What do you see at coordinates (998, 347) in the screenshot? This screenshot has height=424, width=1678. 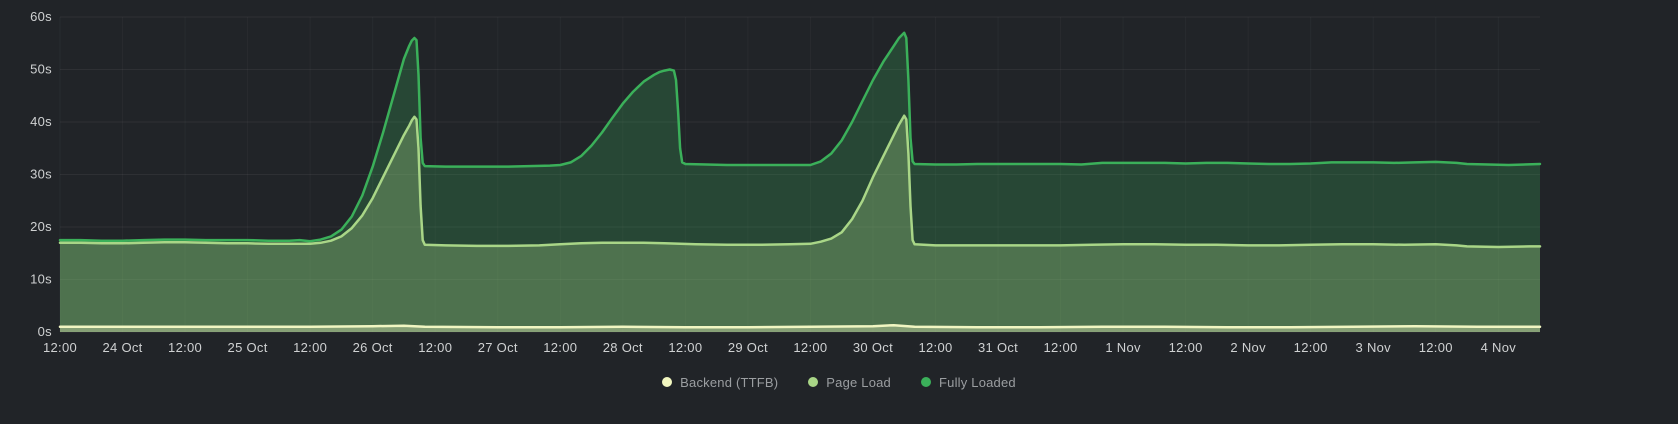 I see `x-axis-tick-label: 31 Oct` at bounding box center [998, 347].